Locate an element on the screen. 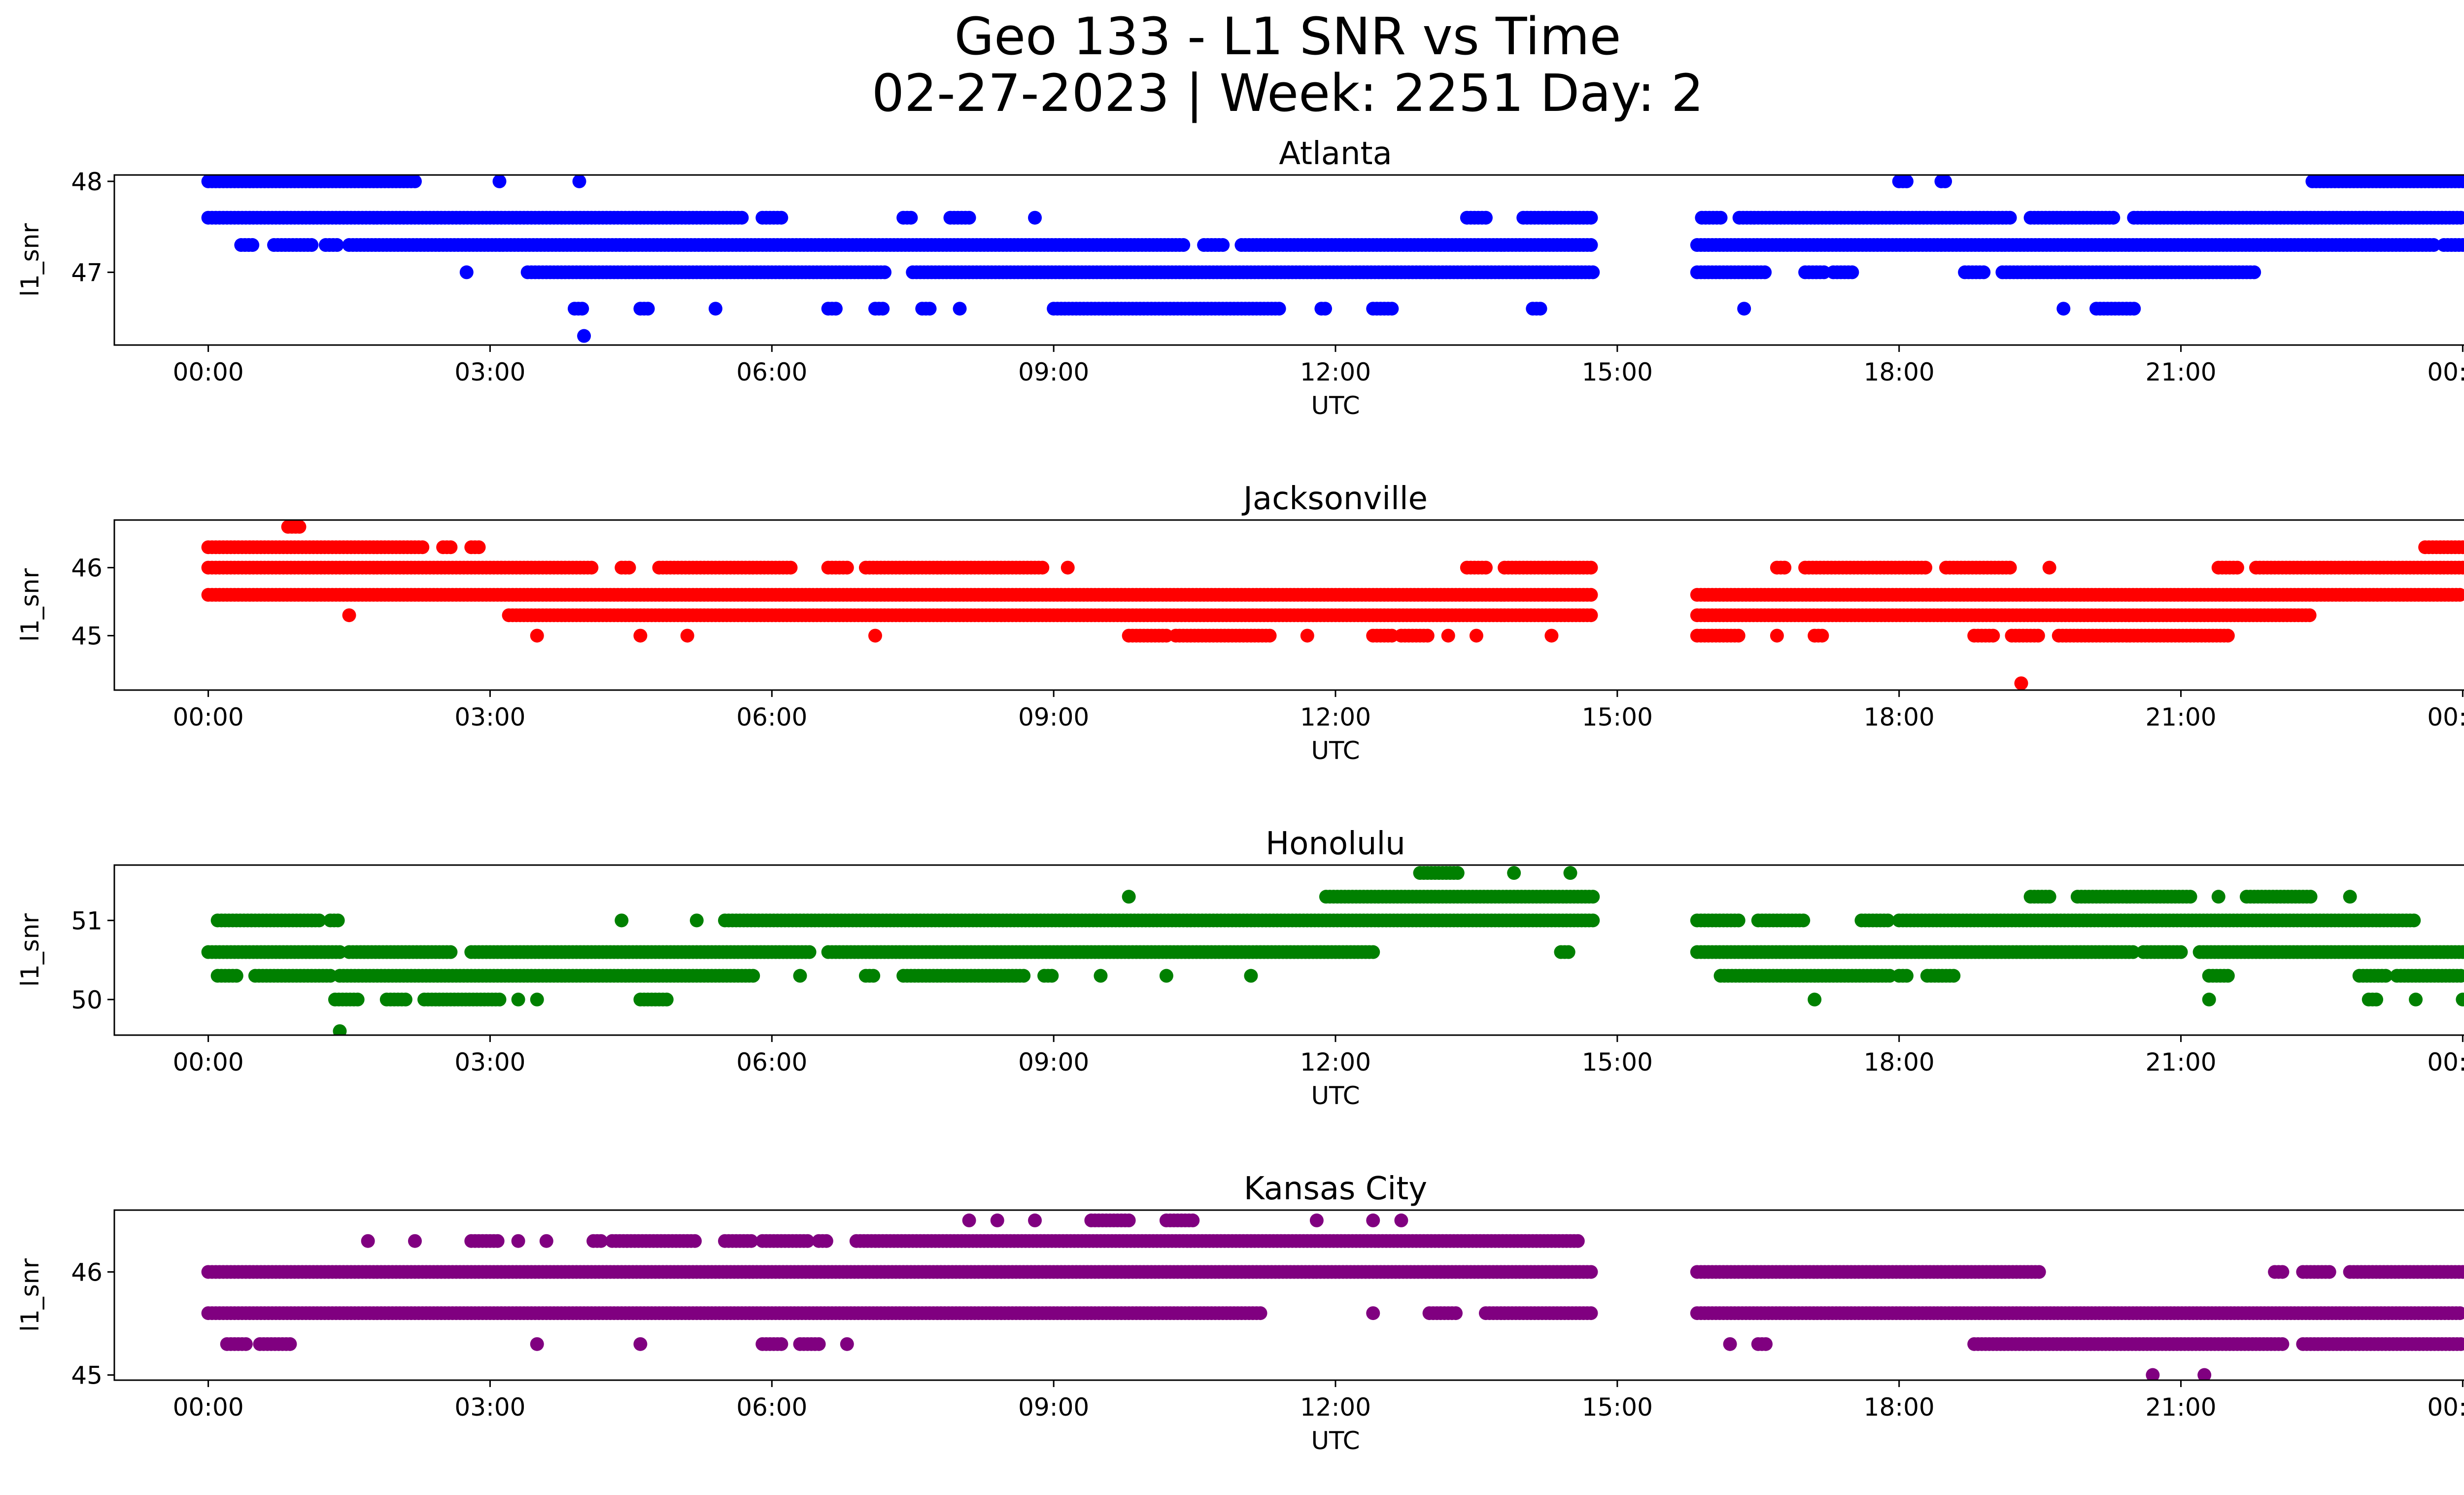  scatter-points is located at coordinates (1332, 605).